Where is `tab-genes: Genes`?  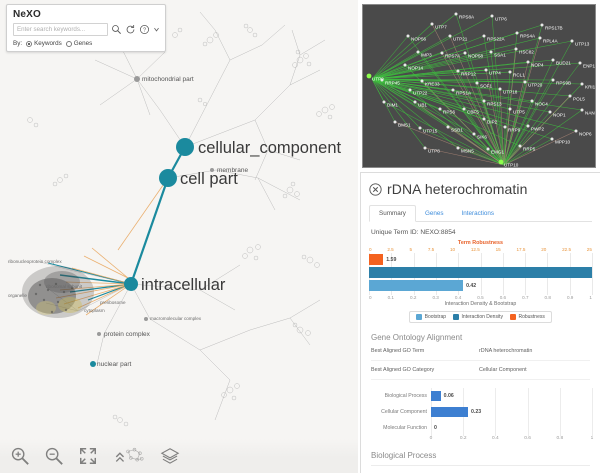 tab-genes: Genes is located at coordinates (434, 213).